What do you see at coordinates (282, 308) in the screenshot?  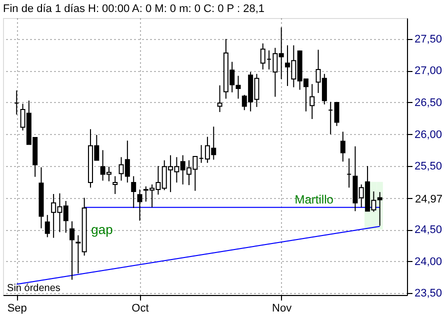 I see `x-tick-label: Nov` at bounding box center [282, 308].